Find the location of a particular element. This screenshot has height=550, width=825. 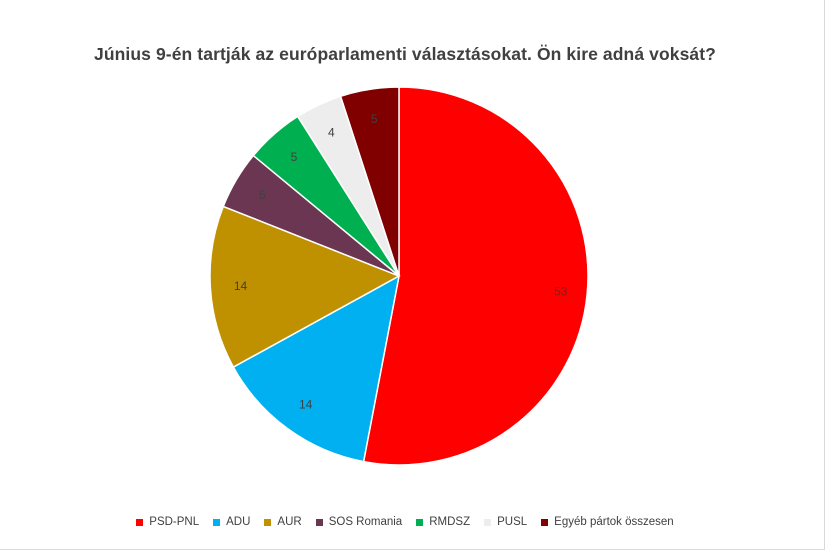

data-label-aur: 14 is located at coordinates (241, 286).